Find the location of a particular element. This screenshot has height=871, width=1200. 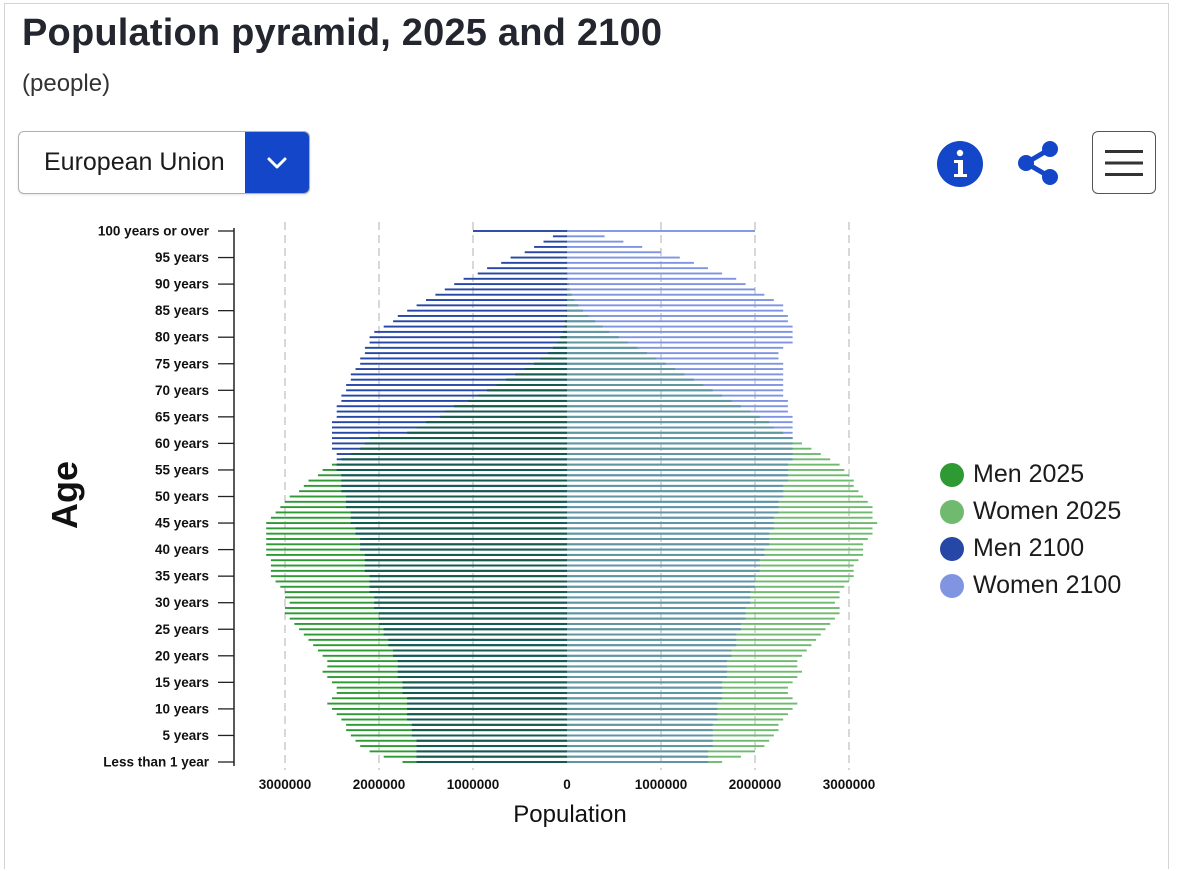

region-select-toggle is located at coordinates (277, 162).